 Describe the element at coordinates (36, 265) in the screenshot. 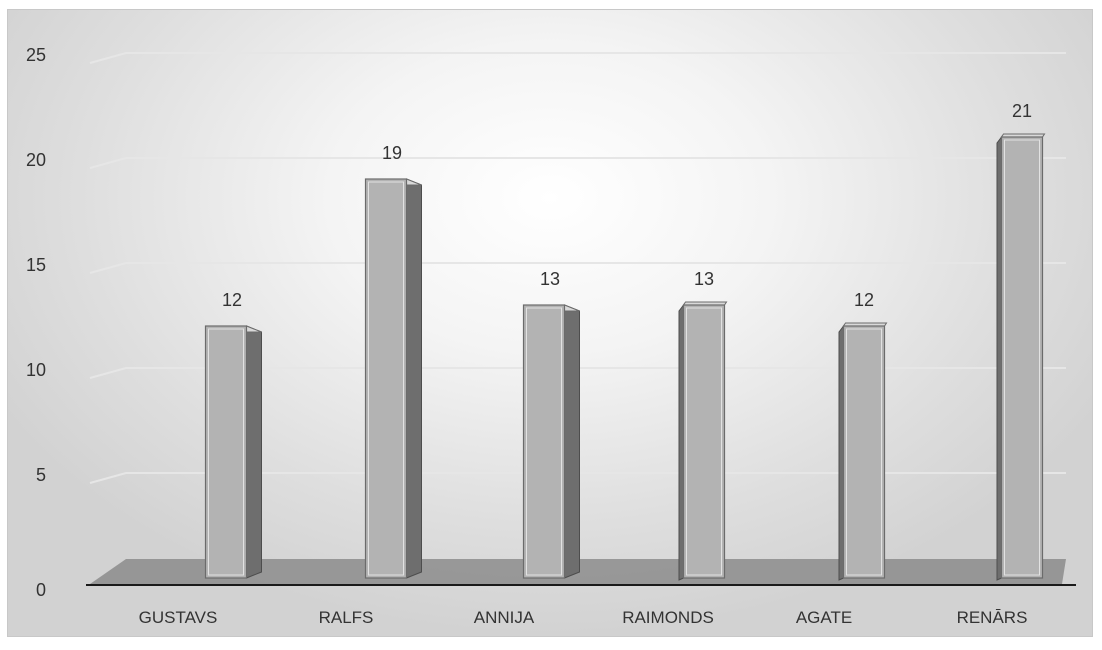

I see `y-tick-label: 15` at that location.